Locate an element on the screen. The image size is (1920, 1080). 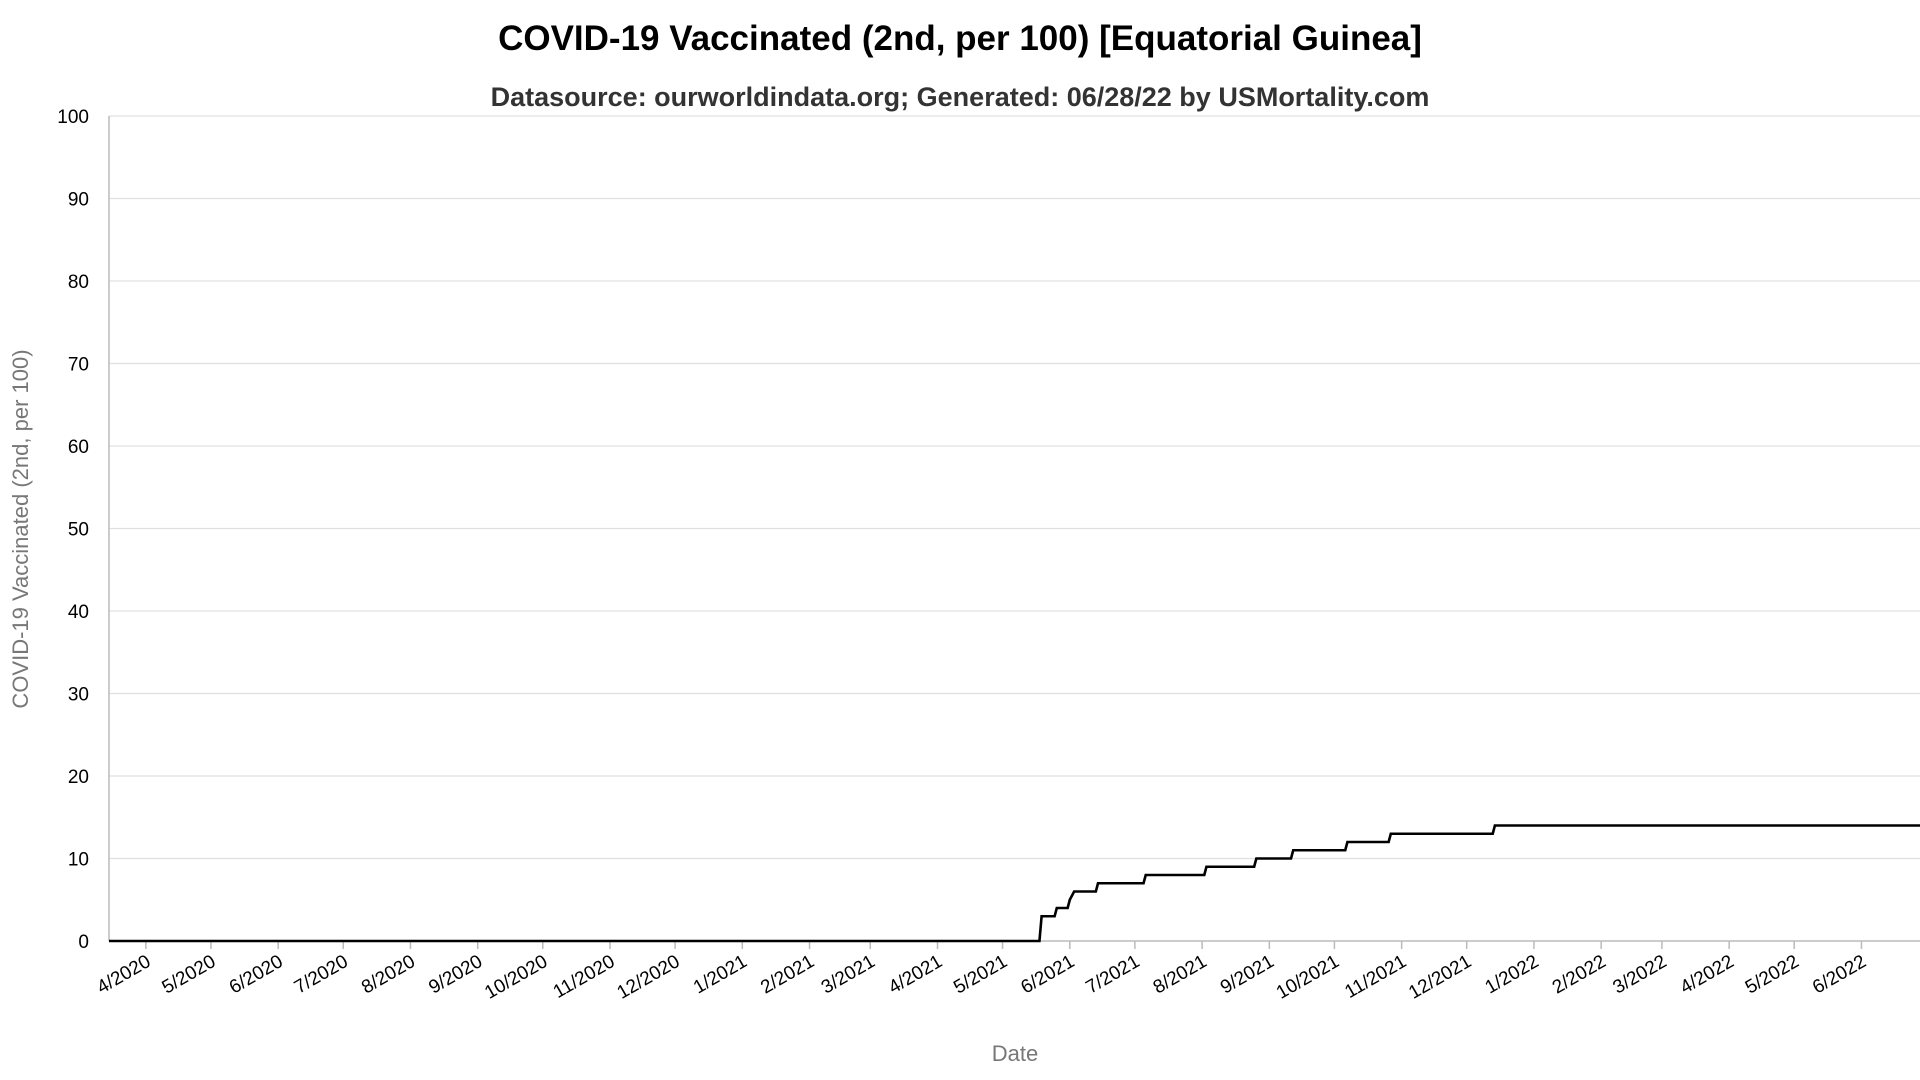
x-axis-label: Date is located at coordinates (1015, 1053).